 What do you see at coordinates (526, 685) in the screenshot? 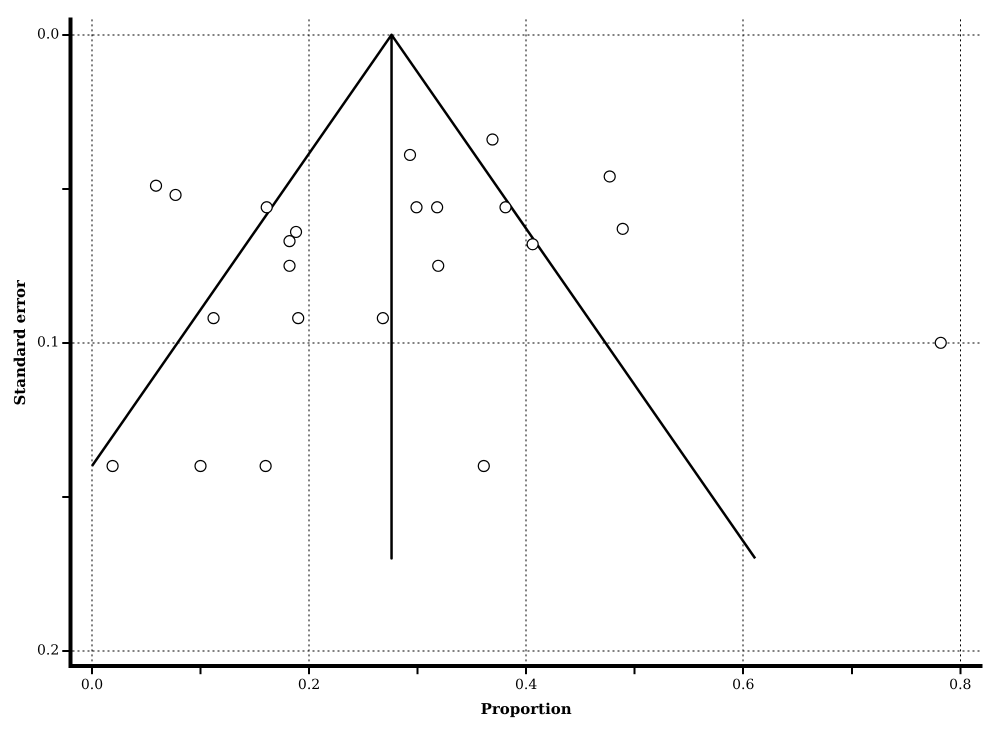
I see `x-tick-label: 0.4` at bounding box center [526, 685].